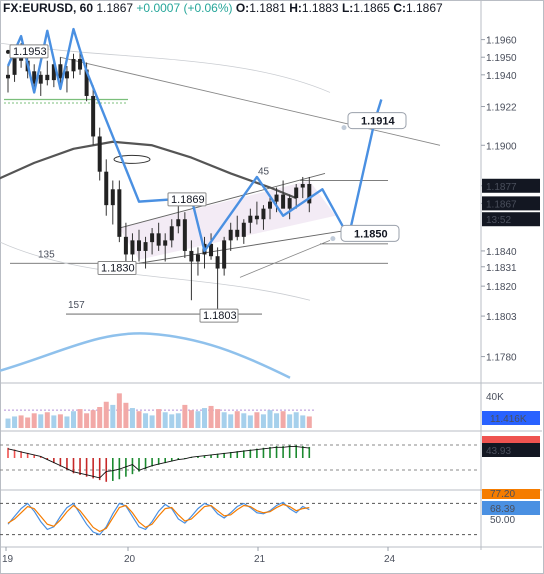 This screenshot has width=544, height=574. I want to click on change-value: +0.0007 (+0.06%), so click(184, 8).